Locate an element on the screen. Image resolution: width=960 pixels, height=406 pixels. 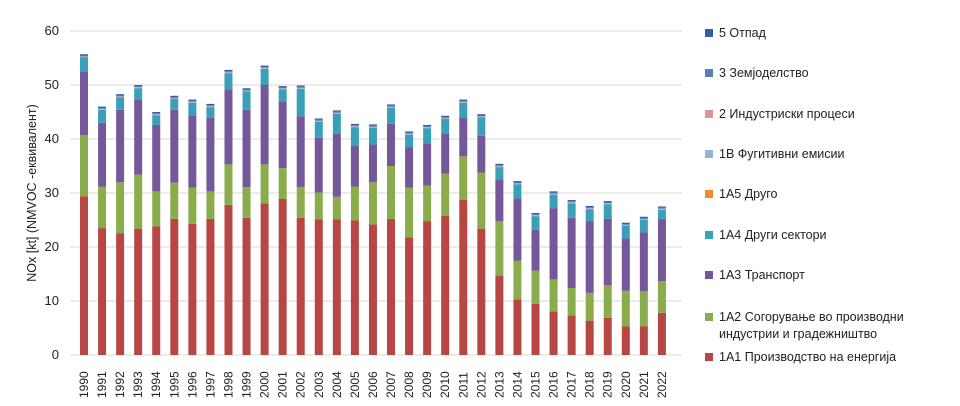
bar-segment-7-1994 is located at coordinates (156, 114).